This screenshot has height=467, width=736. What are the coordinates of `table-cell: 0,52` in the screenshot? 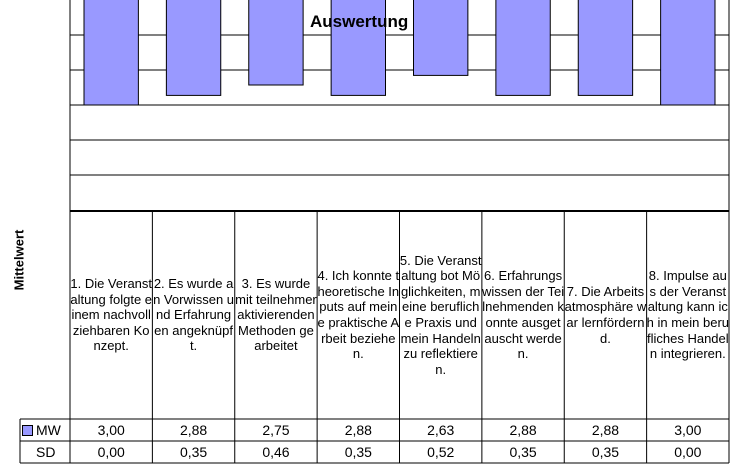 It's located at (441, 452).